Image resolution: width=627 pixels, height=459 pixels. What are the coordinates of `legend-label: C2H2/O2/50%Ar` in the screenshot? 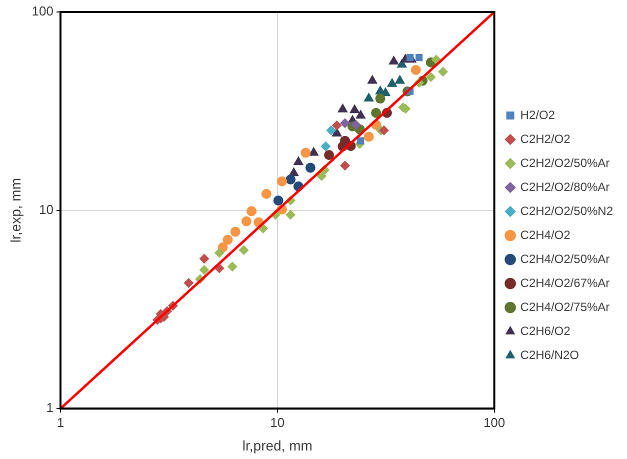 It's located at (565, 163).